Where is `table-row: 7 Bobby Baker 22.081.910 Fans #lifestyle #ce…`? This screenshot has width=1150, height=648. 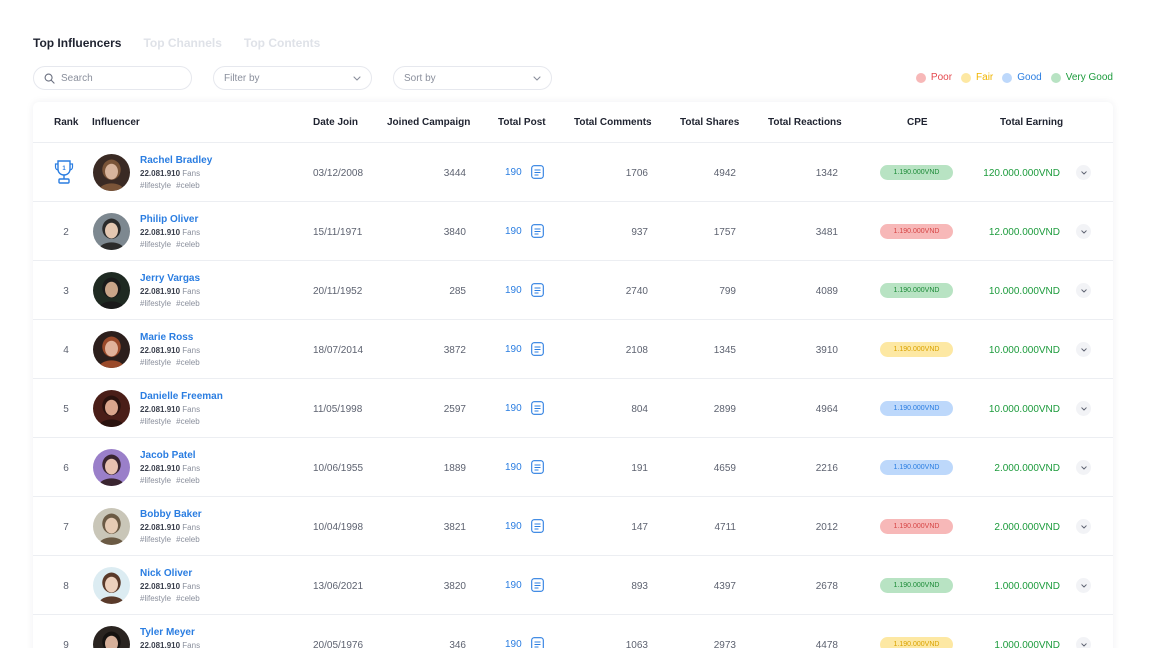
table-row: 7 Bobby Baker 22.081.910 Fans #lifestyle #ce… is located at coordinates (573, 526).